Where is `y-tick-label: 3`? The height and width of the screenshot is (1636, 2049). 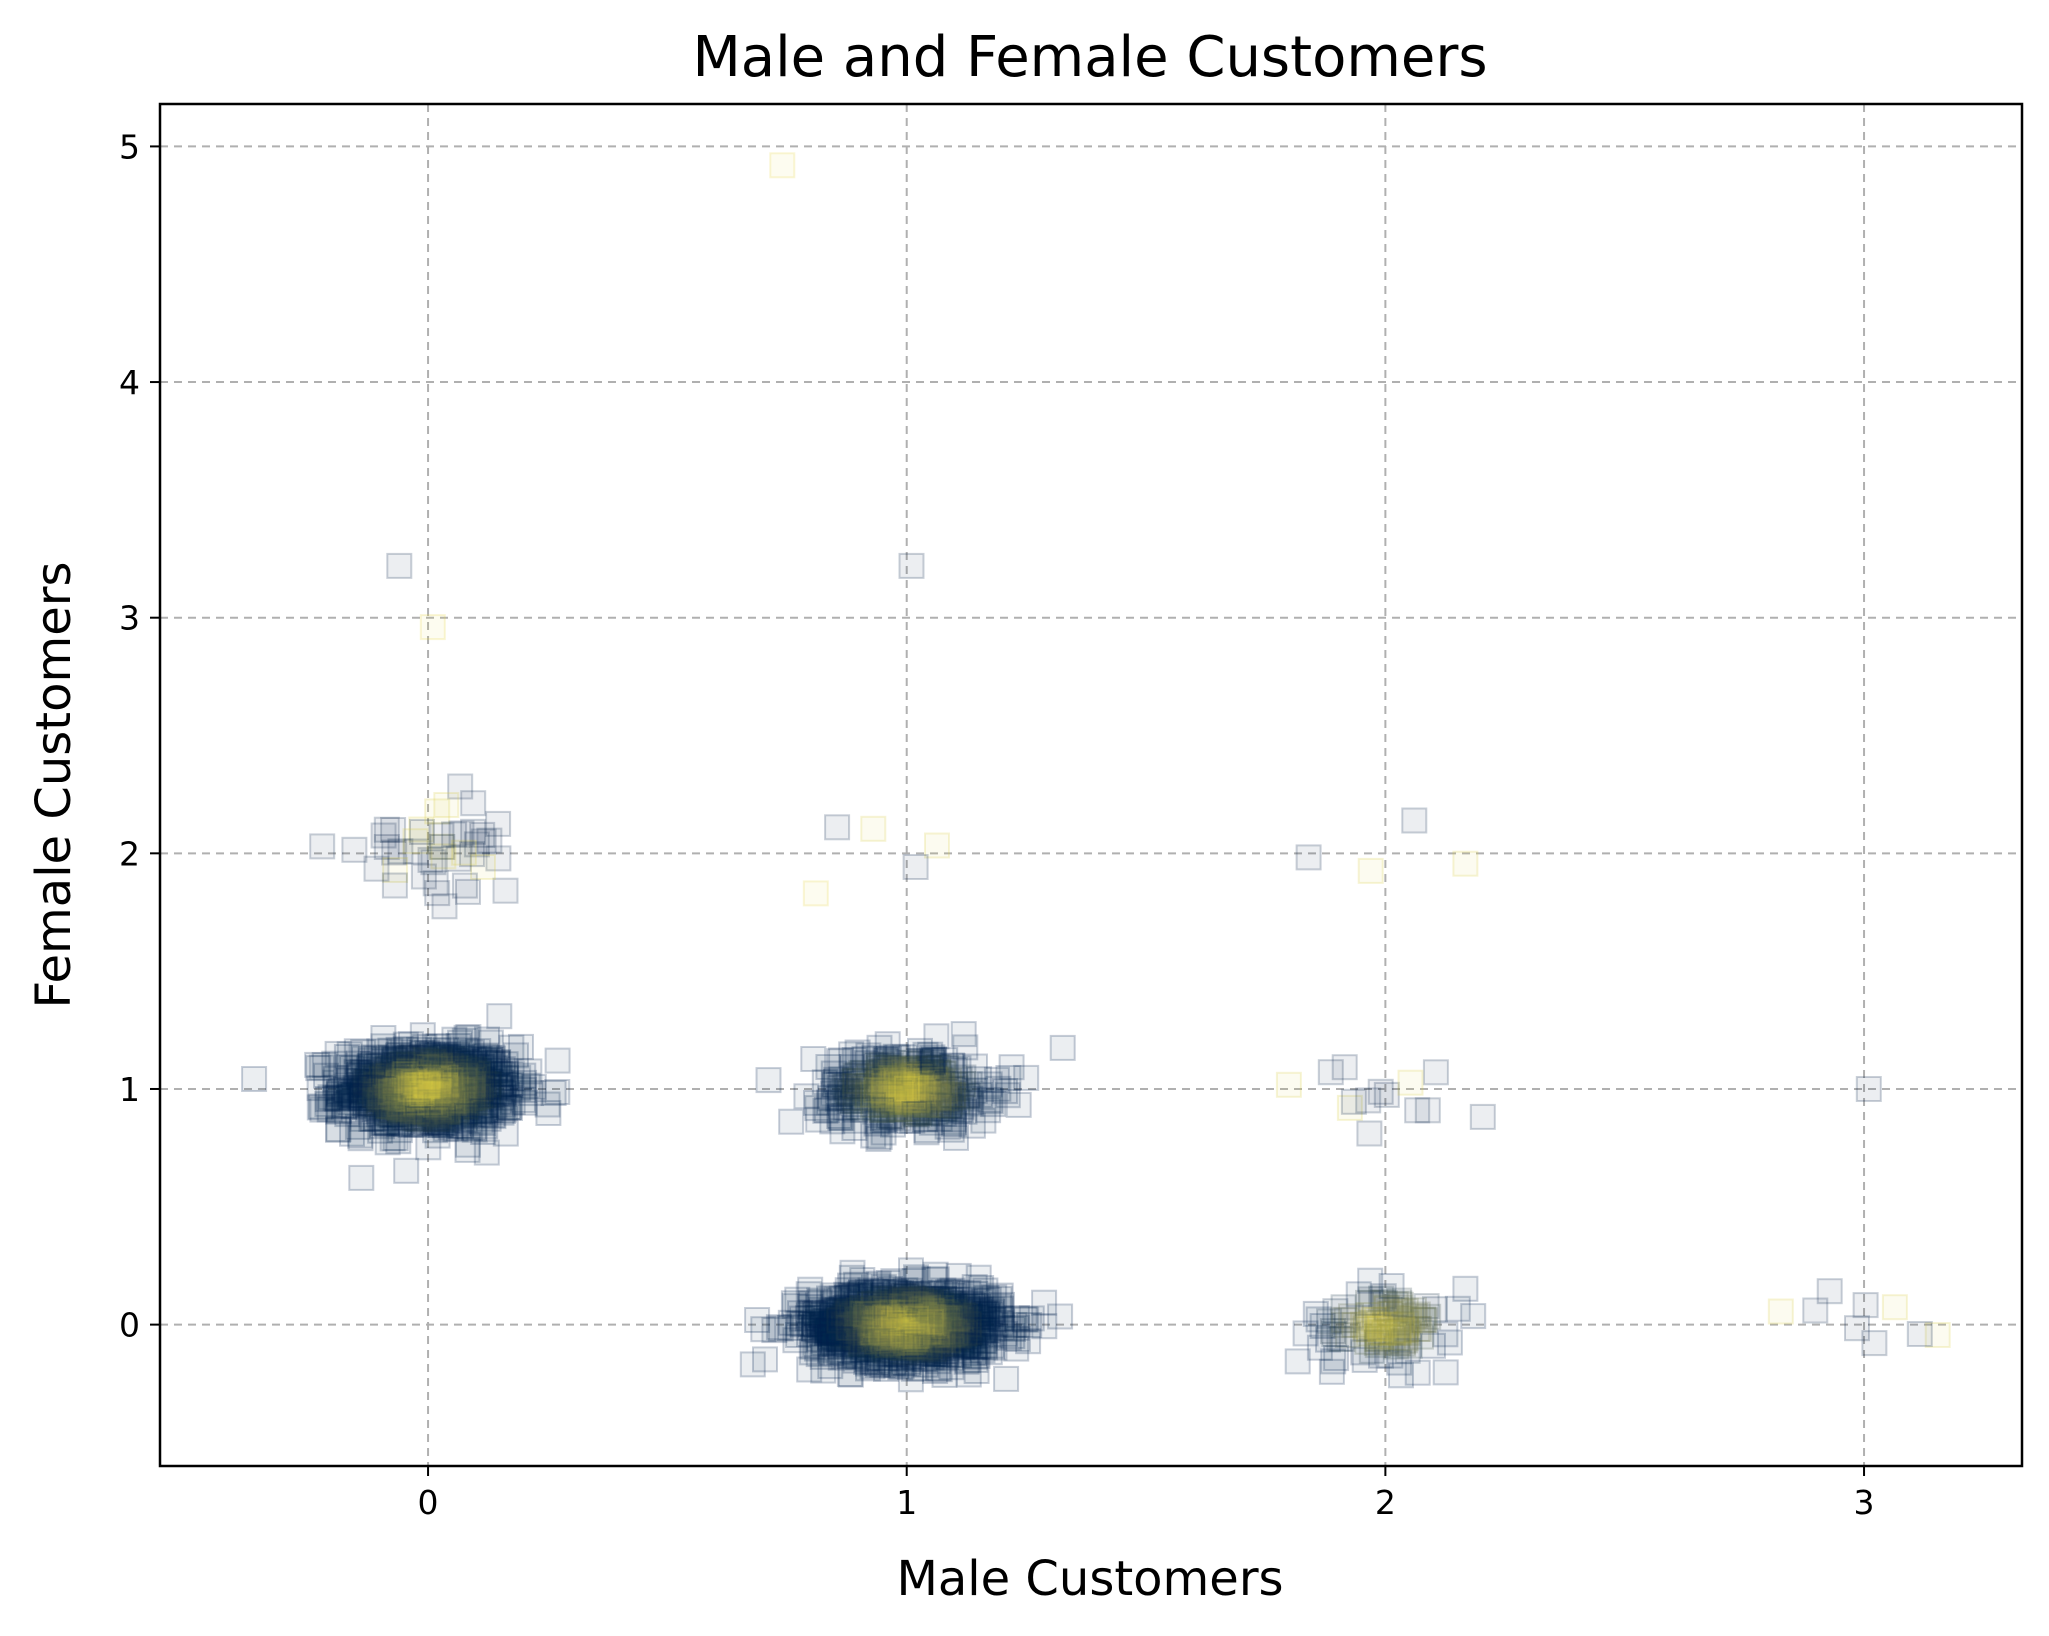 y-tick-label: 3 is located at coordinates (129, 618).